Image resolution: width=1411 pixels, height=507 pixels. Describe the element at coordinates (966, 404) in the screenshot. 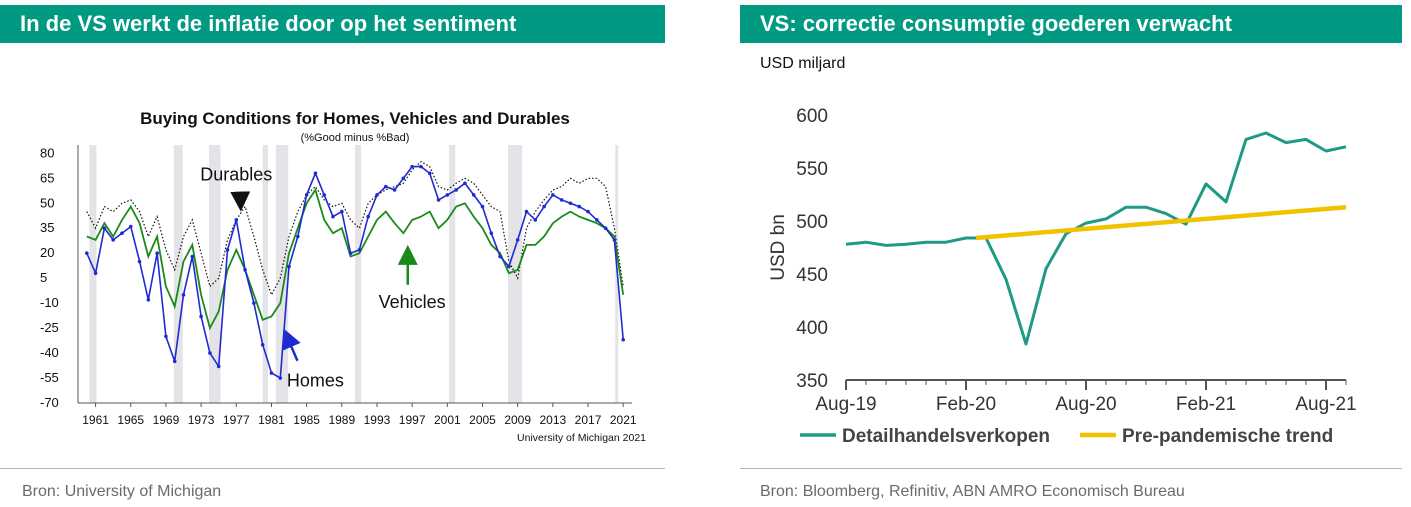

I see `x-tick-label: Feb-20` at that location.